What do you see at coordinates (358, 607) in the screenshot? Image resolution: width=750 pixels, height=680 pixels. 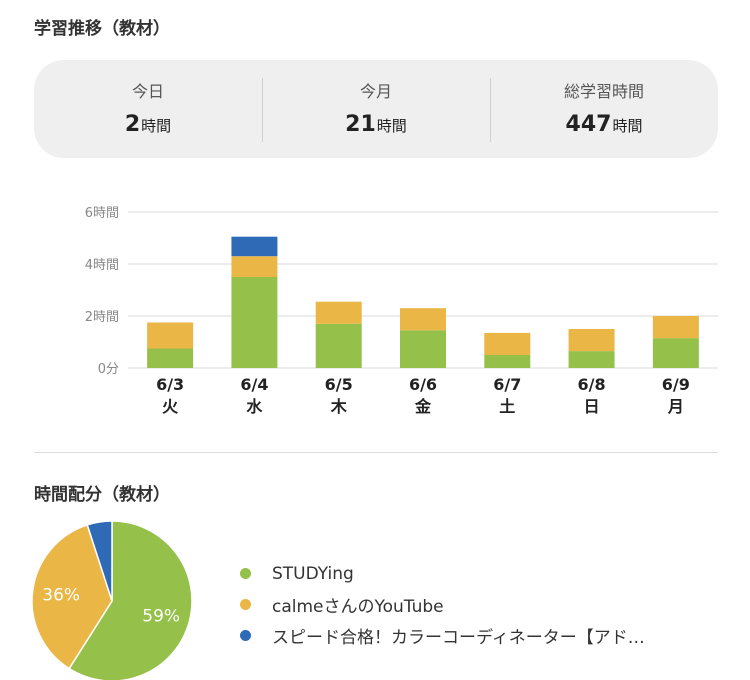 I see `legend-label: calmeさんのYouTube` at bounding box center [358, 607].